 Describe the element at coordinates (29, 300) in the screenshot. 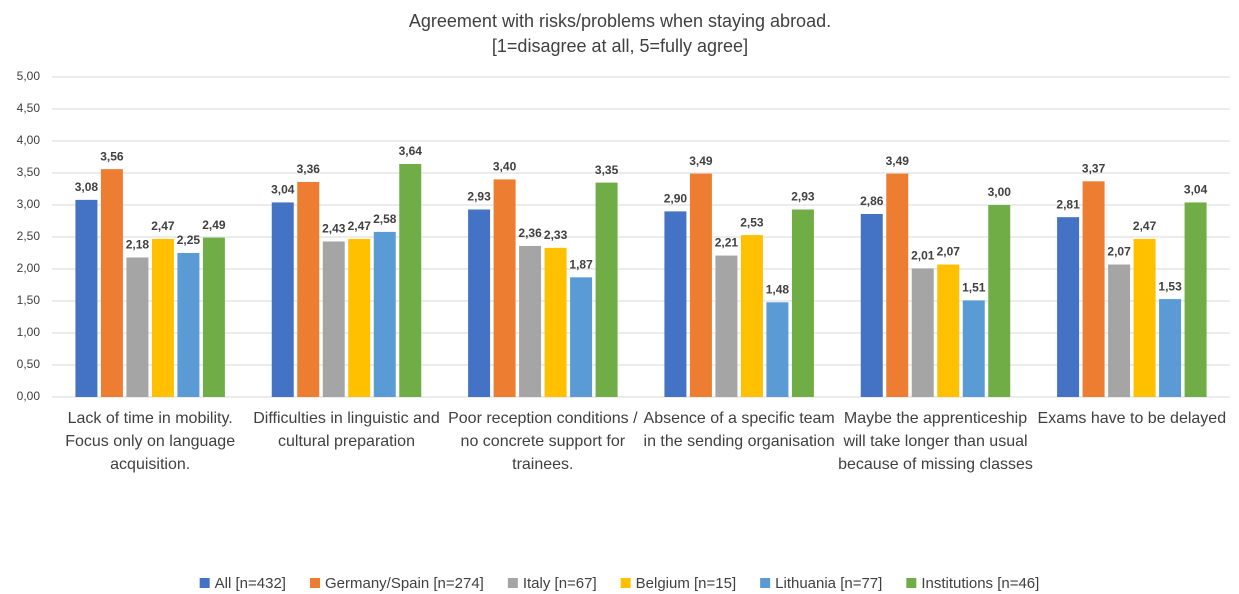

I see `y-tick-label: 1,50` at that location.